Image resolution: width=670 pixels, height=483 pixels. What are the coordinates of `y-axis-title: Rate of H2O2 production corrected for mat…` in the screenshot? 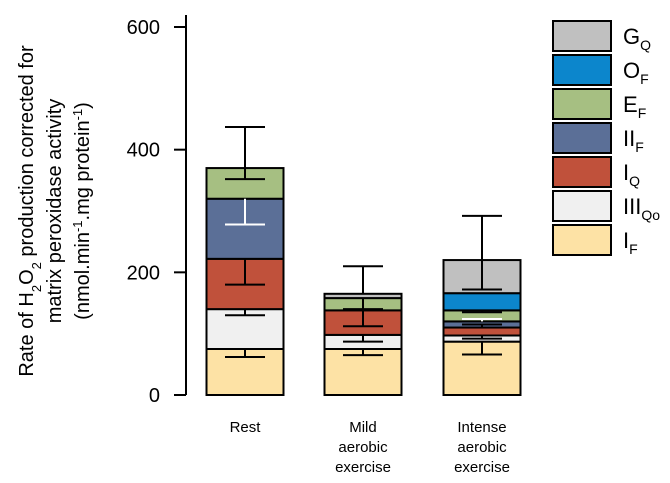 It's located at (55, 211).